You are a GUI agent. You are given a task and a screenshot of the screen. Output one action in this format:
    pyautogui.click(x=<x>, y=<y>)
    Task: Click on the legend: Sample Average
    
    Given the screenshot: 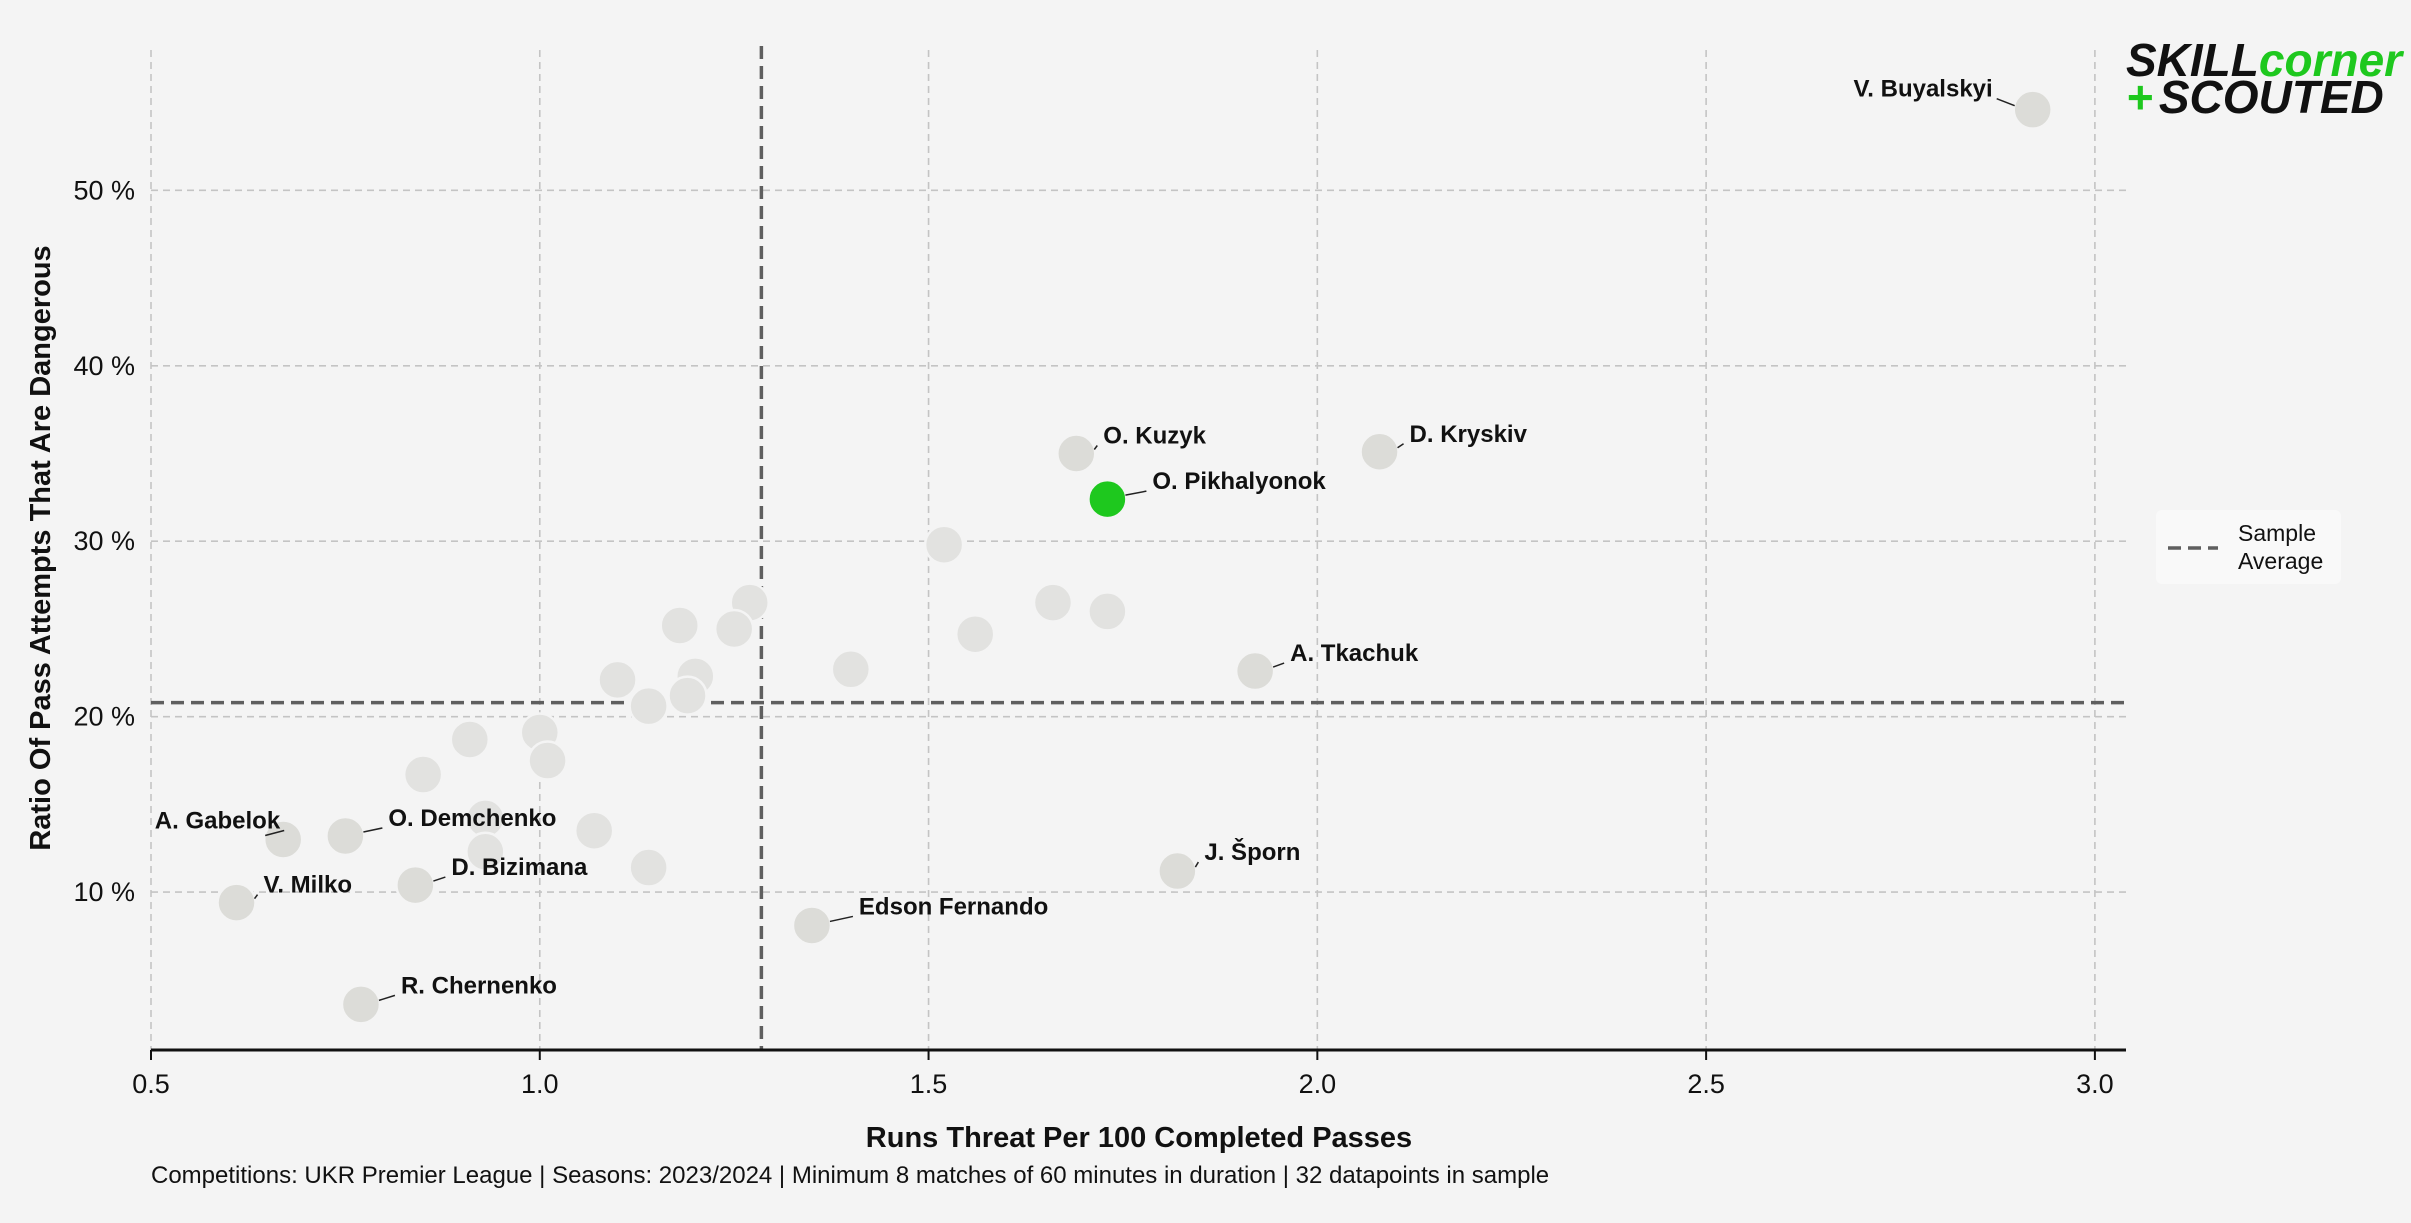 What is the action you would take?
    pyautogui.click(x=2248, y=547)
    